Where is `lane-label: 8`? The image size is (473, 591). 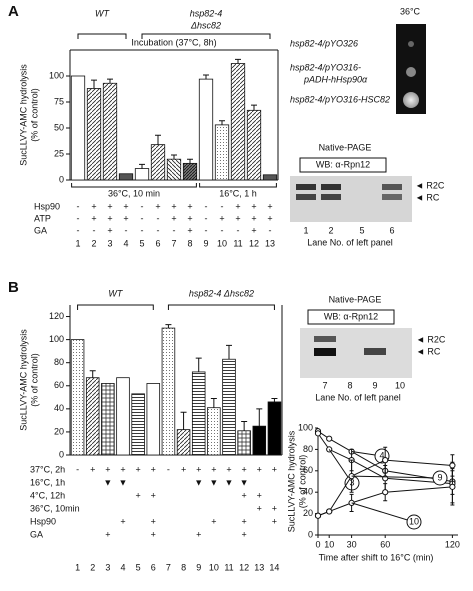 lane-label: 8 is located at coordinates (349, 385).